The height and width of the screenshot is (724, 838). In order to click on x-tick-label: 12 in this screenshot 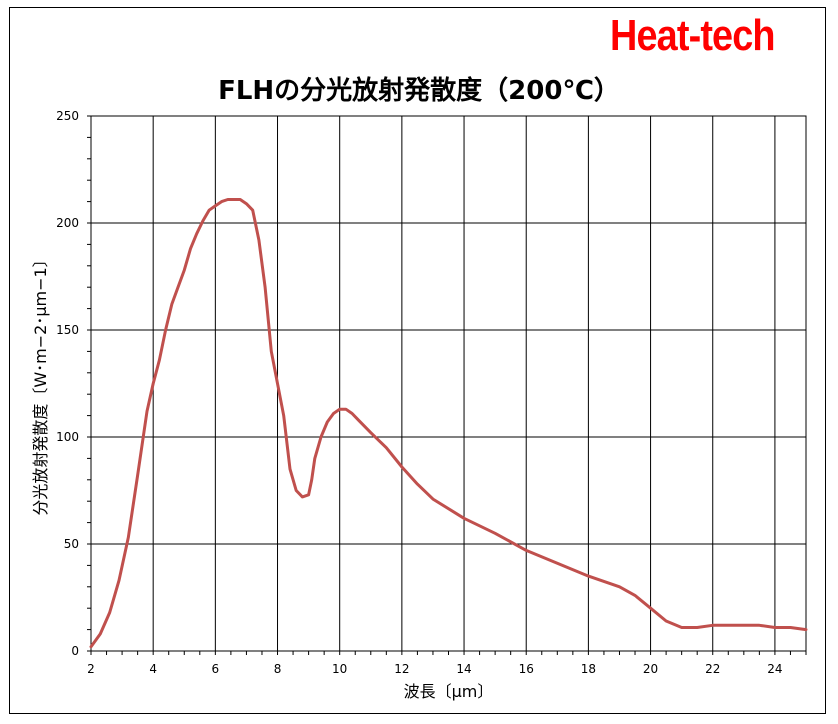, I will do `click(401, 669)`.